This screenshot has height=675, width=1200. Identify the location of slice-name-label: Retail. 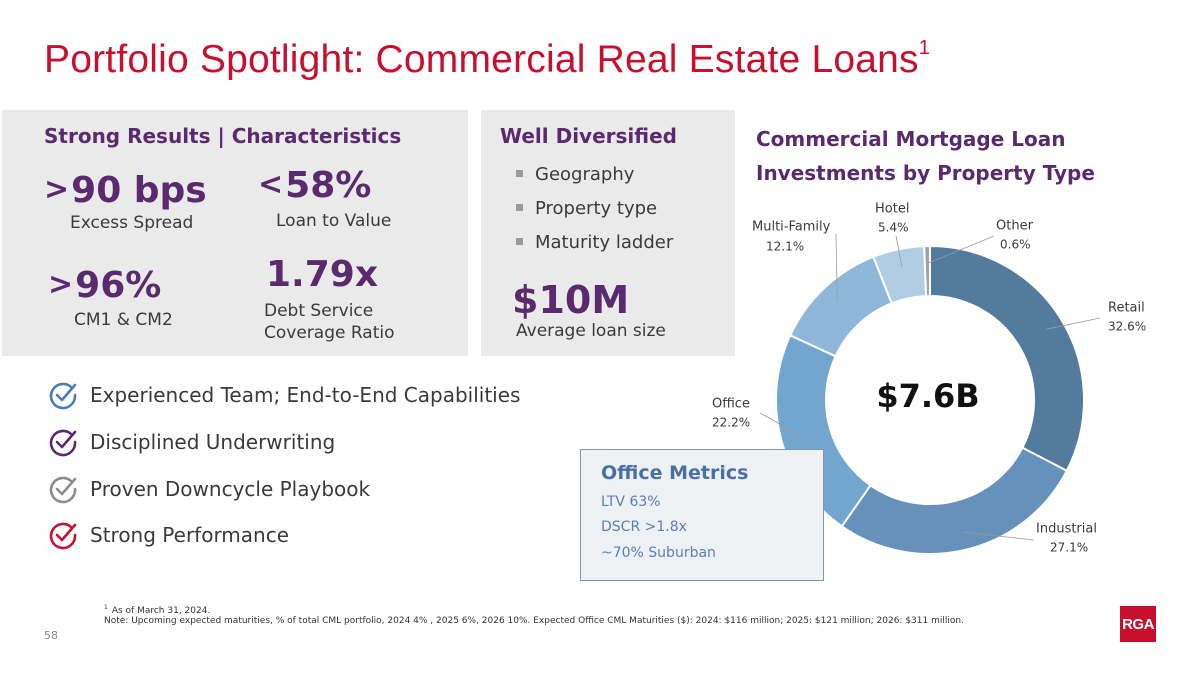
(1126, 308).